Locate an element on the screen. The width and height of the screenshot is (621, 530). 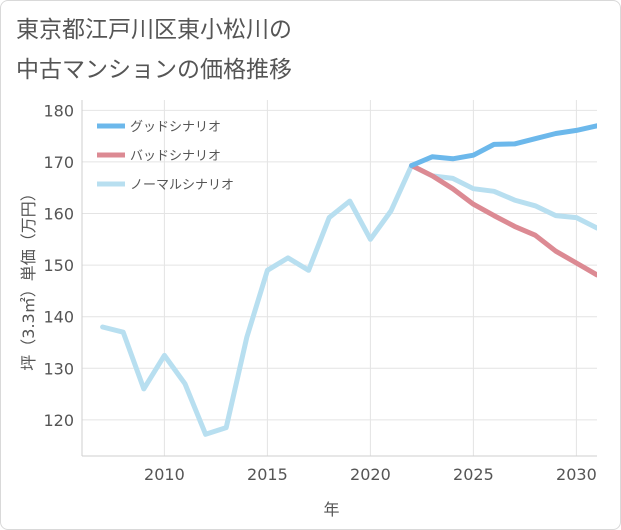
x-tick-label: 2025 is located at coordinates (473, 474).